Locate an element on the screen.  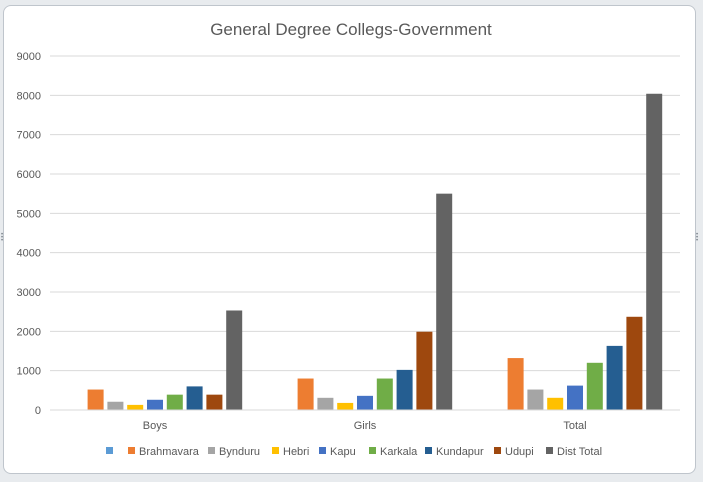
y-tick-label: 1000 is located at coordinates (29, 372).